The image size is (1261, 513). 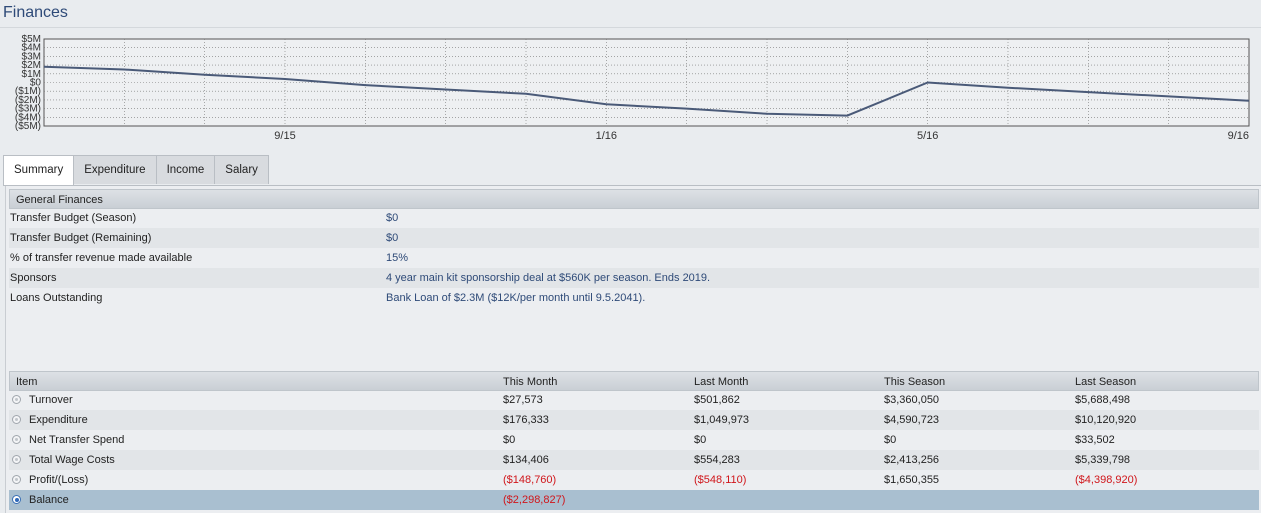 What do you see at coordinates (101, 258) in the screenshot?
I see `general-row-label: % of transfer revenue made available` at bounding box center [101, 258].